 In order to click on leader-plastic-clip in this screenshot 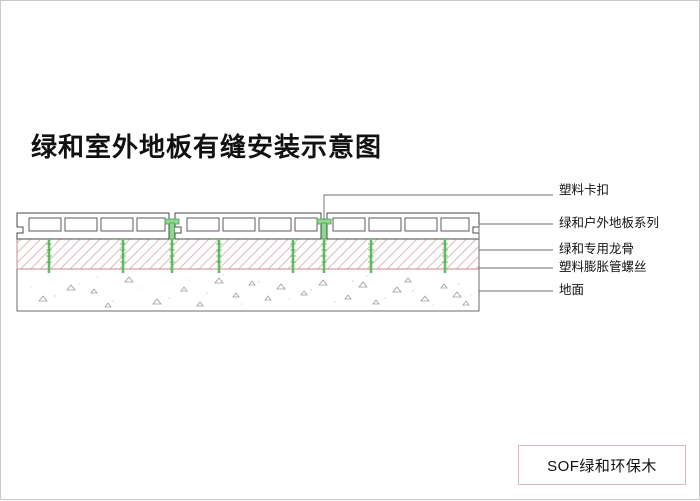, I will do `click(438, 207)`.